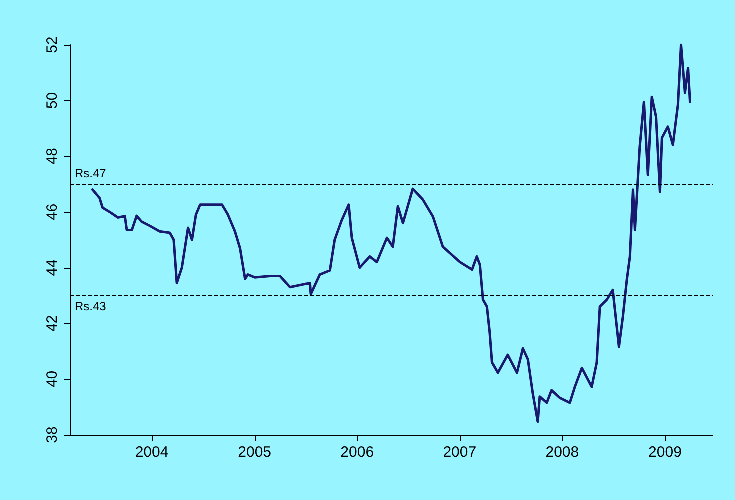  I want to click on y-tick-label: 42, so click(52, 323).